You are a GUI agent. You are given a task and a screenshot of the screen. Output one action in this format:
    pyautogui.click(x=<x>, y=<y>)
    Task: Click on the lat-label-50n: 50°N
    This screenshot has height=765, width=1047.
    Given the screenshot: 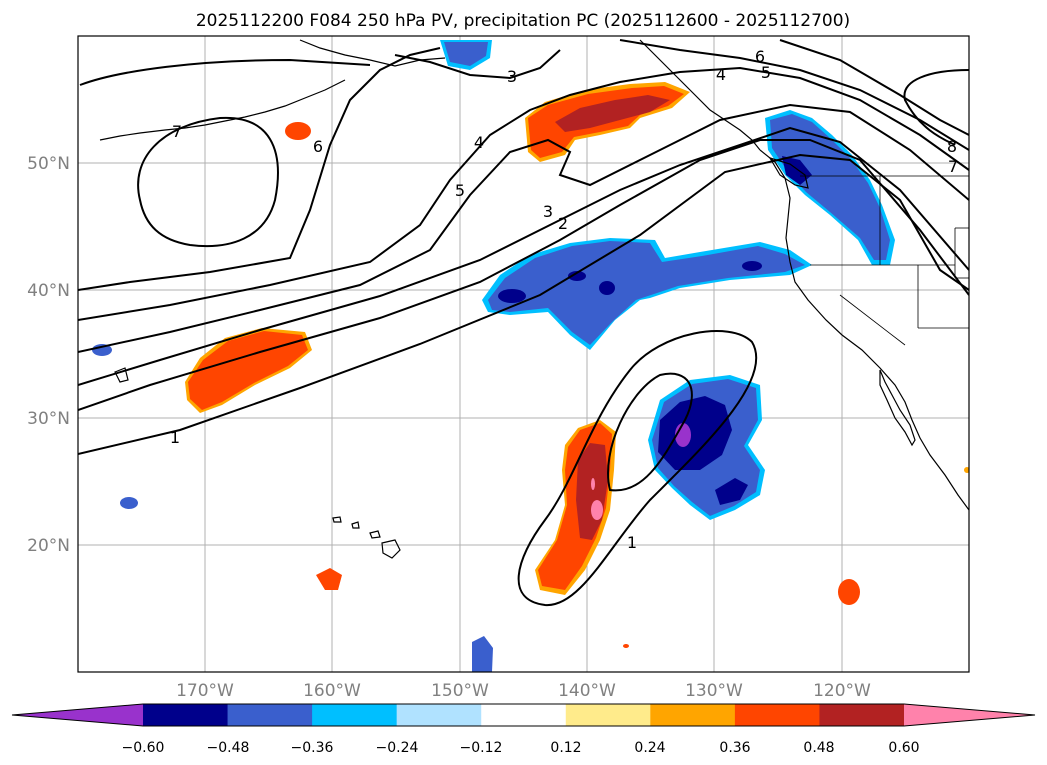 What is the action you would take?
    pyautogui.click(x=48, y=164)
    